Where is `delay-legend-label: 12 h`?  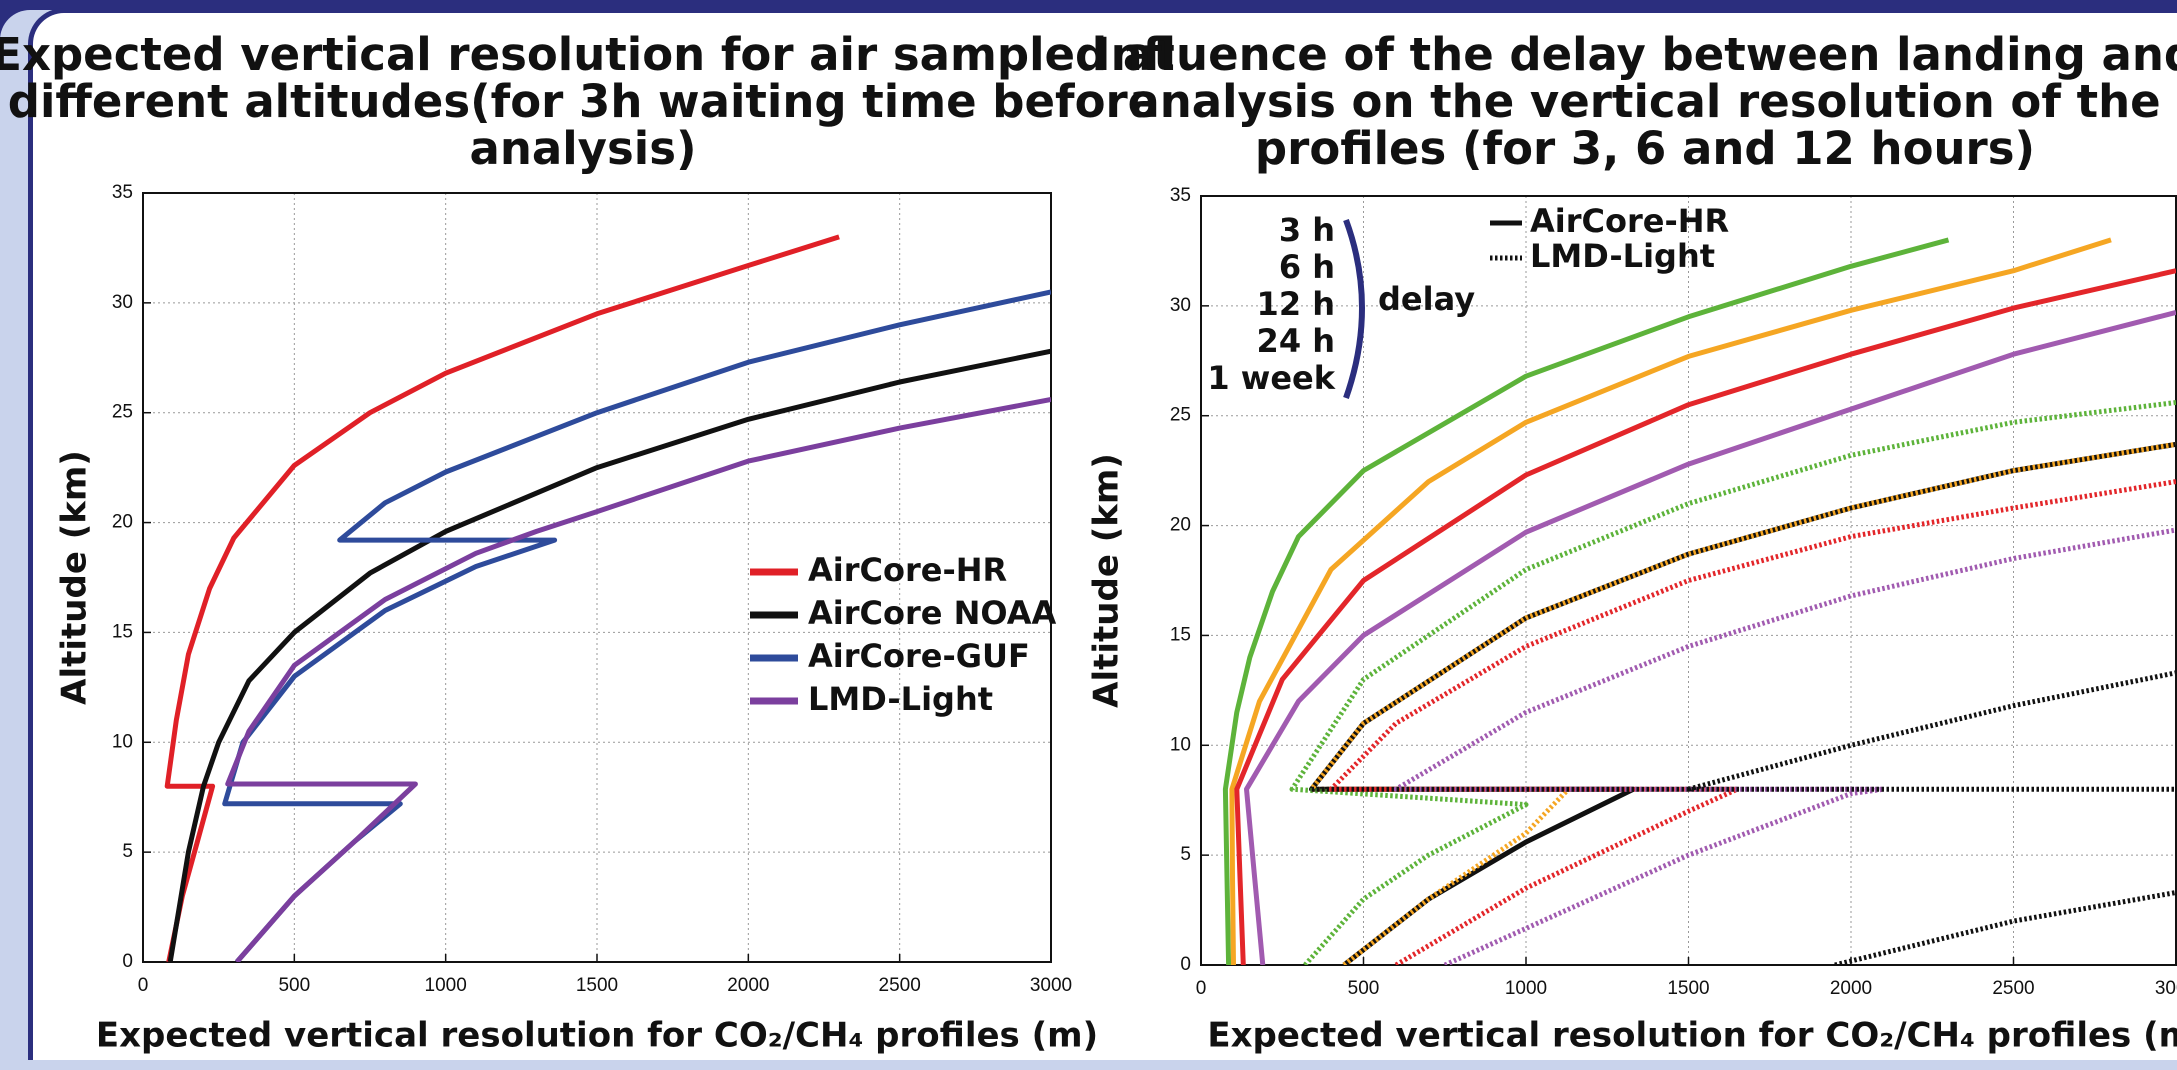
delay-legend-label: 12 h is located at coordinates (1296, 304).